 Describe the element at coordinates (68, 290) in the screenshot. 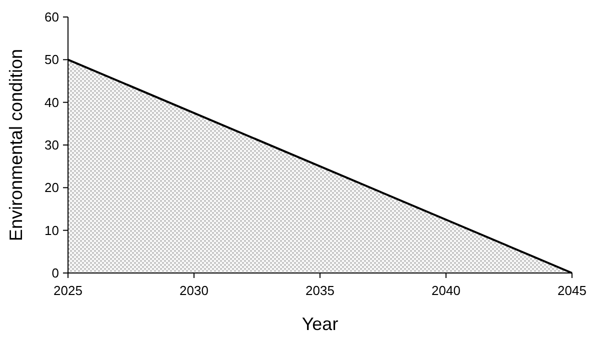

I see `x-tick-label: 2025` at that location.